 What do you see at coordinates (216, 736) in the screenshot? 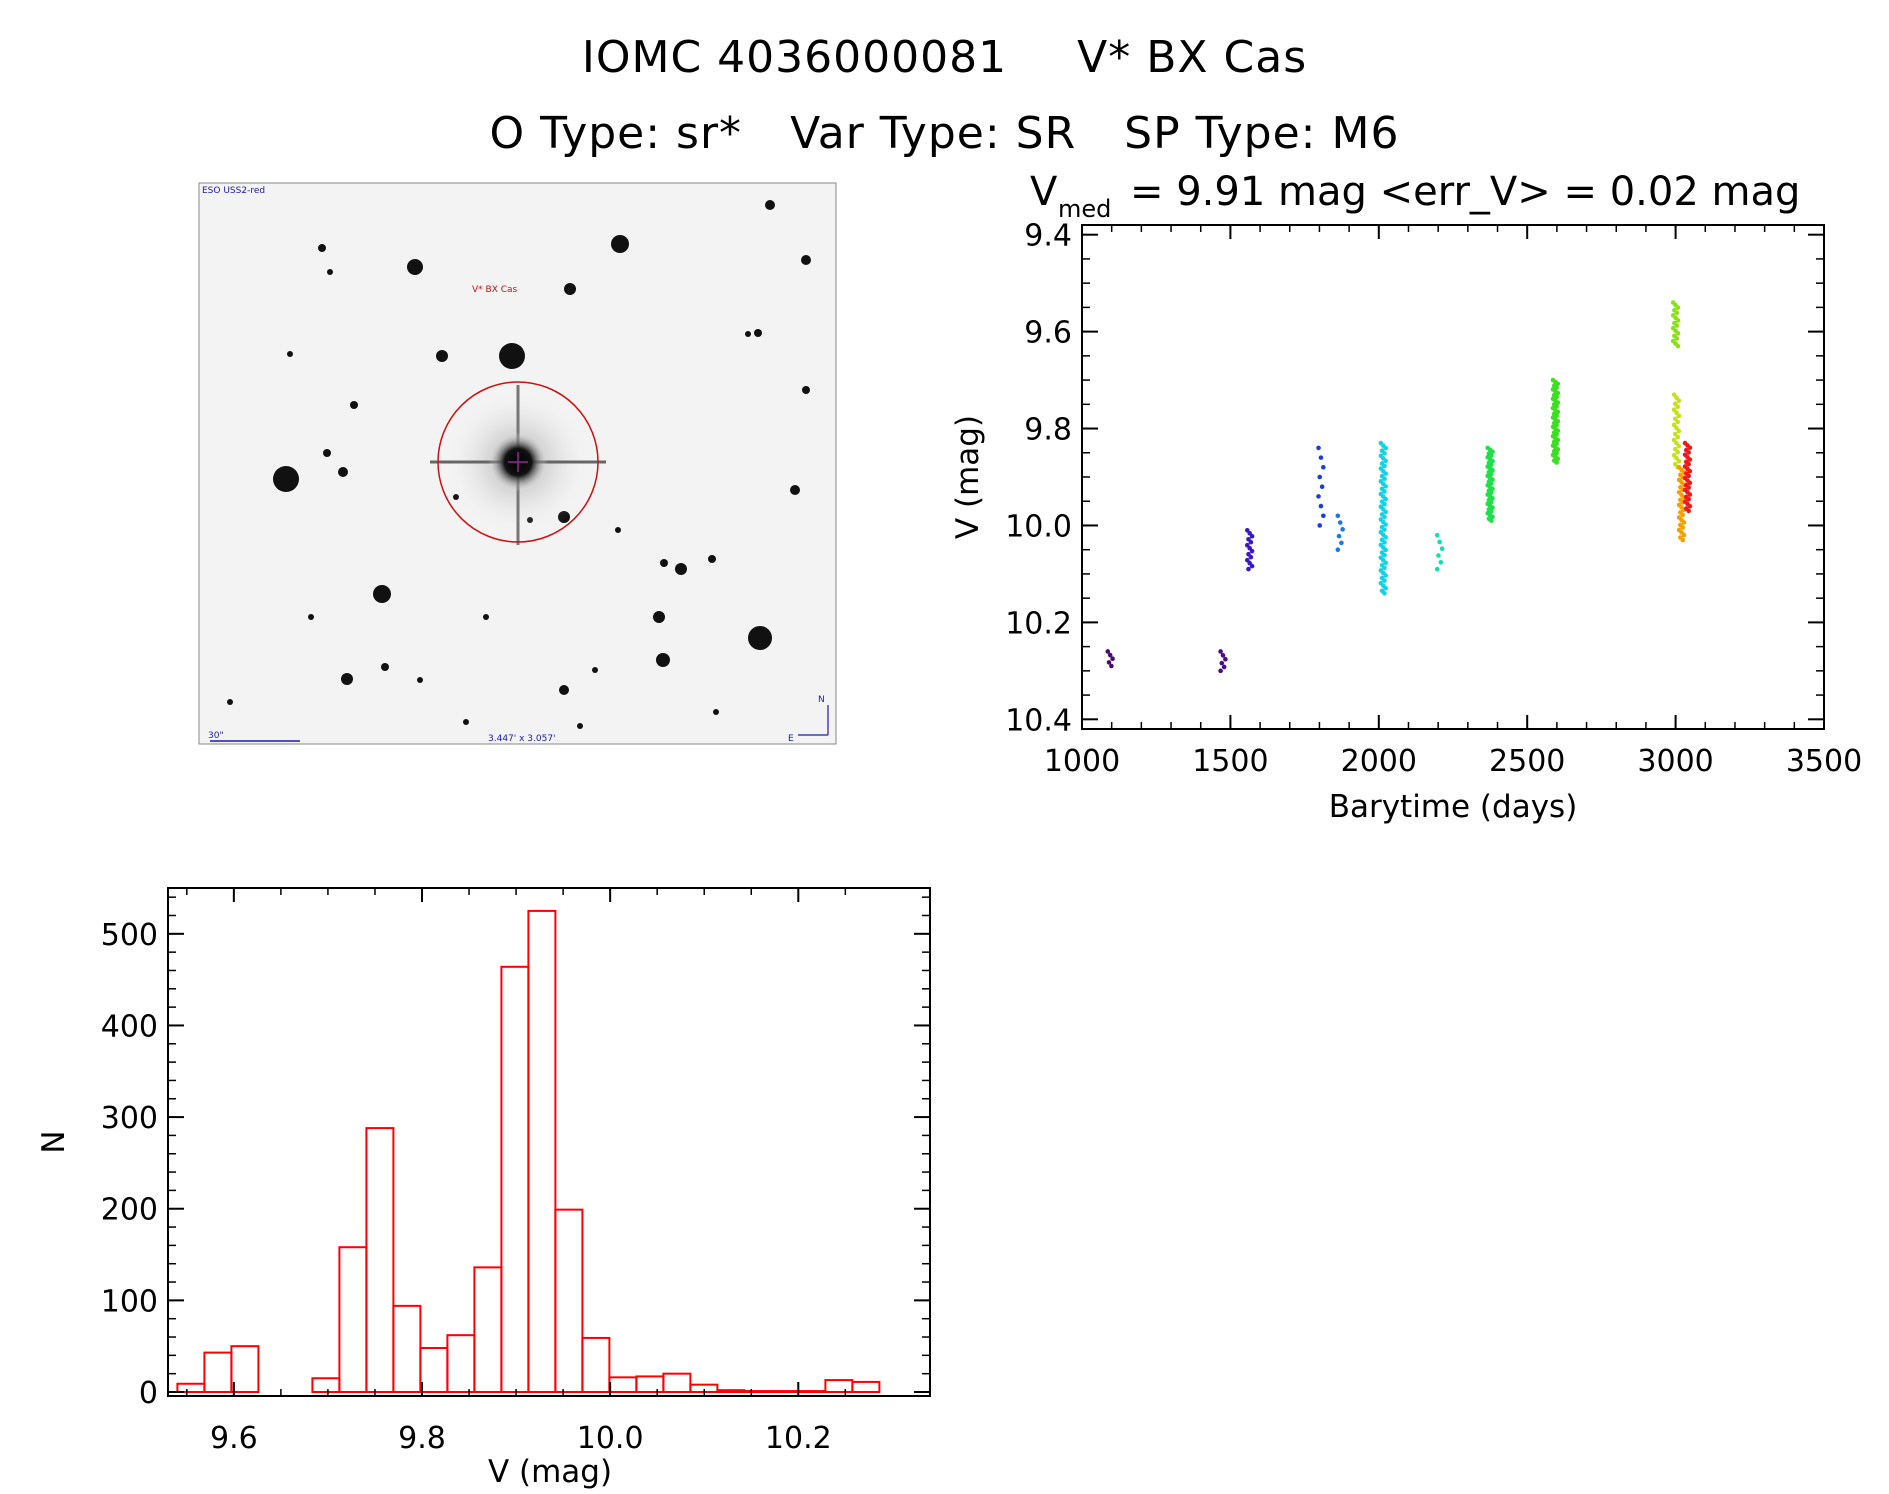
I see `scale-label: 30"` at bounding box center [216, 736].